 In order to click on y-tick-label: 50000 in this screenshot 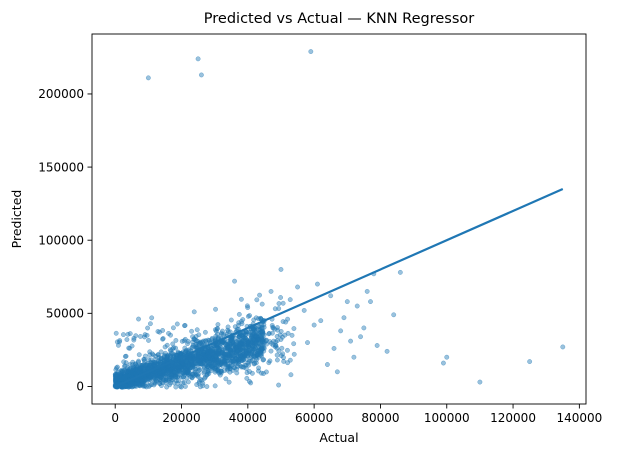, I will do `click(65, 314)`.